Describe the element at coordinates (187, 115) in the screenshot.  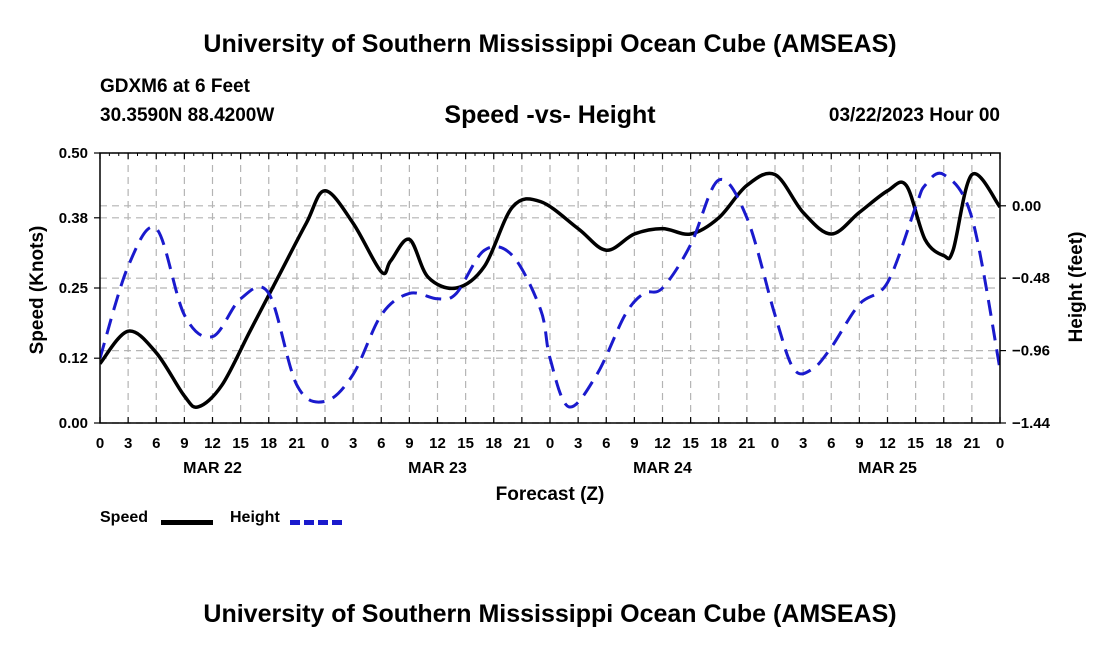
I see `coordinates-label: 30.3590N 88.4200W` at that location.